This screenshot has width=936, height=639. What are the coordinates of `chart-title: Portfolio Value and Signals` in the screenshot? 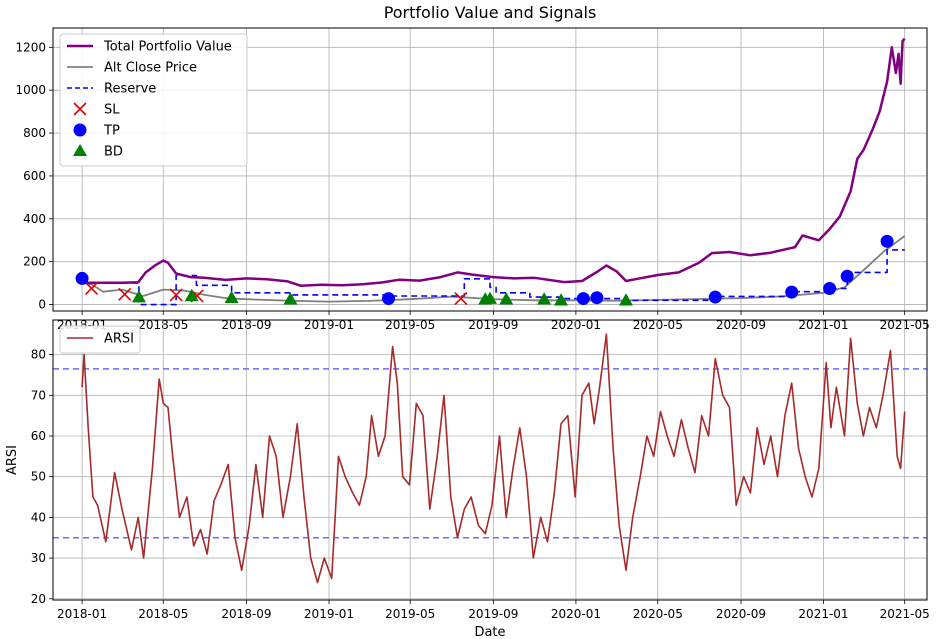 It's located at (490, 12).